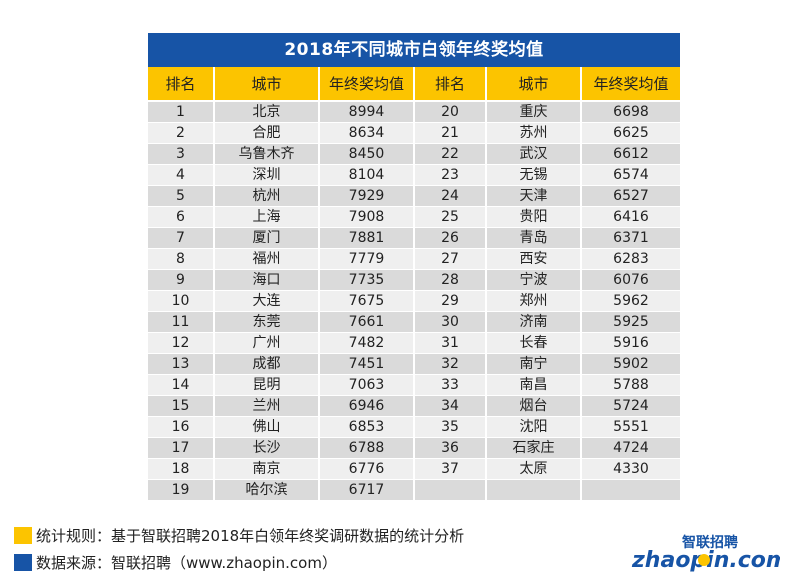  What do you see at coordinates (186, 563) in the screenshot?
I see `legend-source-text: 数据来源：智联招聘（www.zhaopin.com）` at bounding box center [186, 563].